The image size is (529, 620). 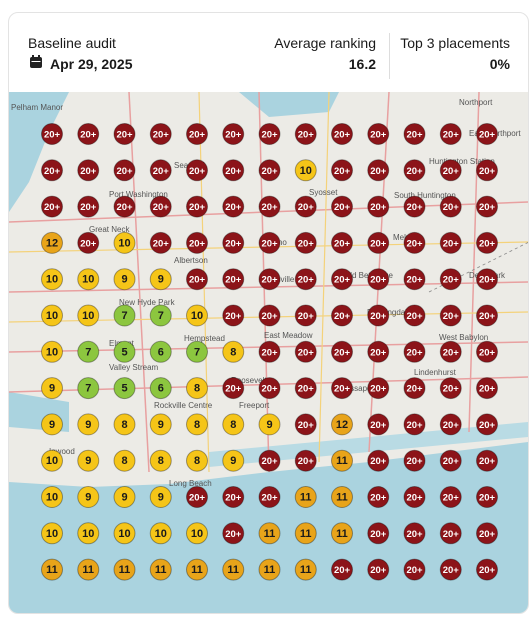 I want to click on rank-marker: 6, so click(x=160, y=388).